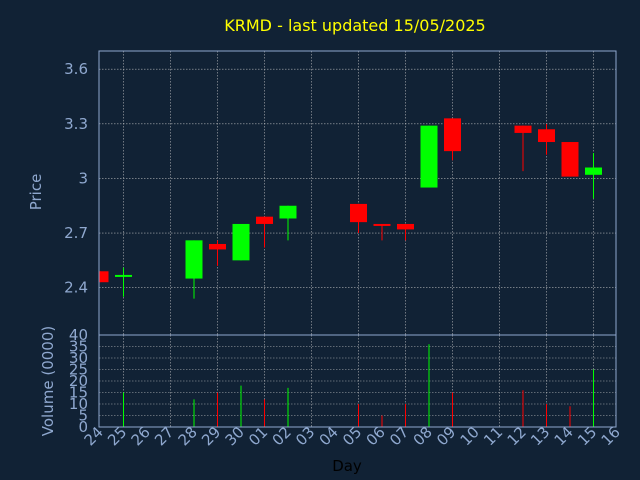  Describe the element at coordinates (83, 178) in the screenshot. I see `price-tick-label: 3` at that location.